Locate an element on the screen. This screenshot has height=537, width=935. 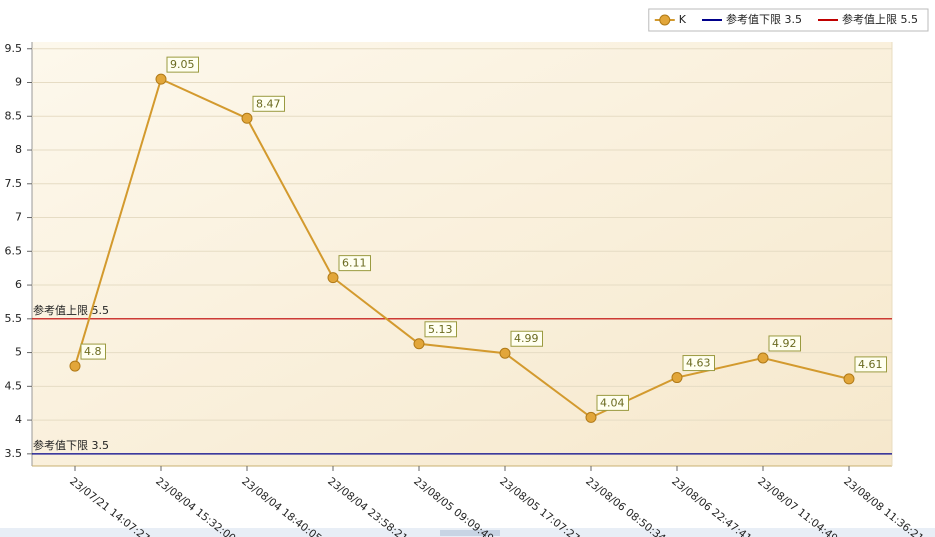
y-tick-label: 3.5 is located at coordinates (14, 453).